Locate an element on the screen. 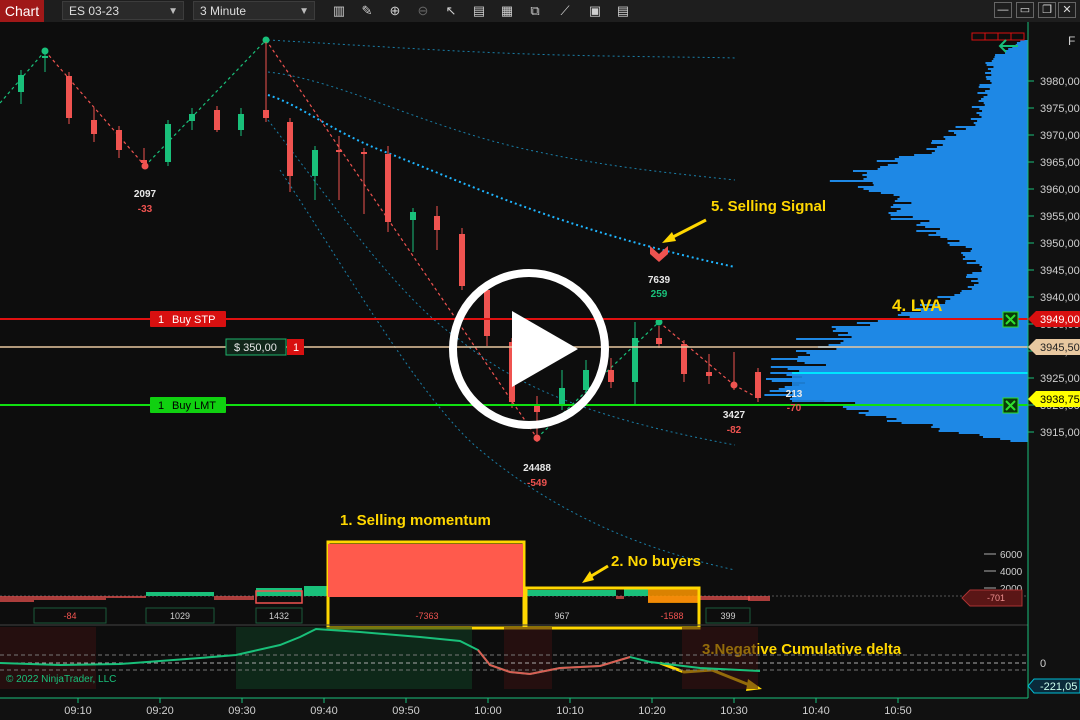  indicators-icon: ⧉ is located at coordinates (535, 10).